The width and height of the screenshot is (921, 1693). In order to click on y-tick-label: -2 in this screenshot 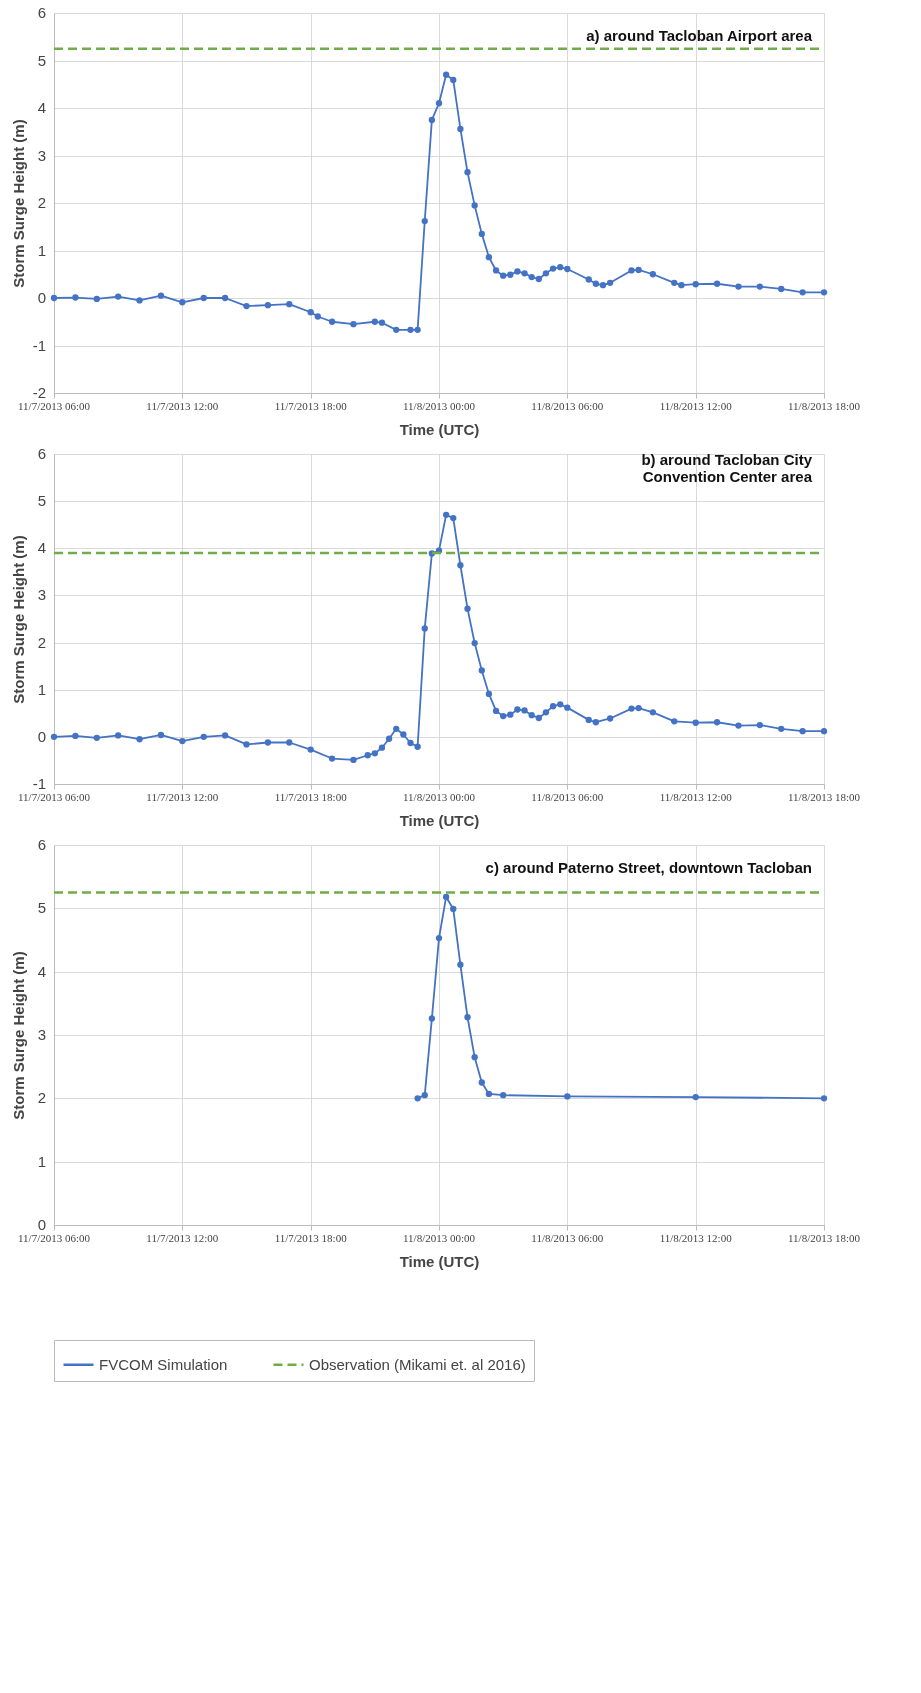, I will do `click(39, 392)`.